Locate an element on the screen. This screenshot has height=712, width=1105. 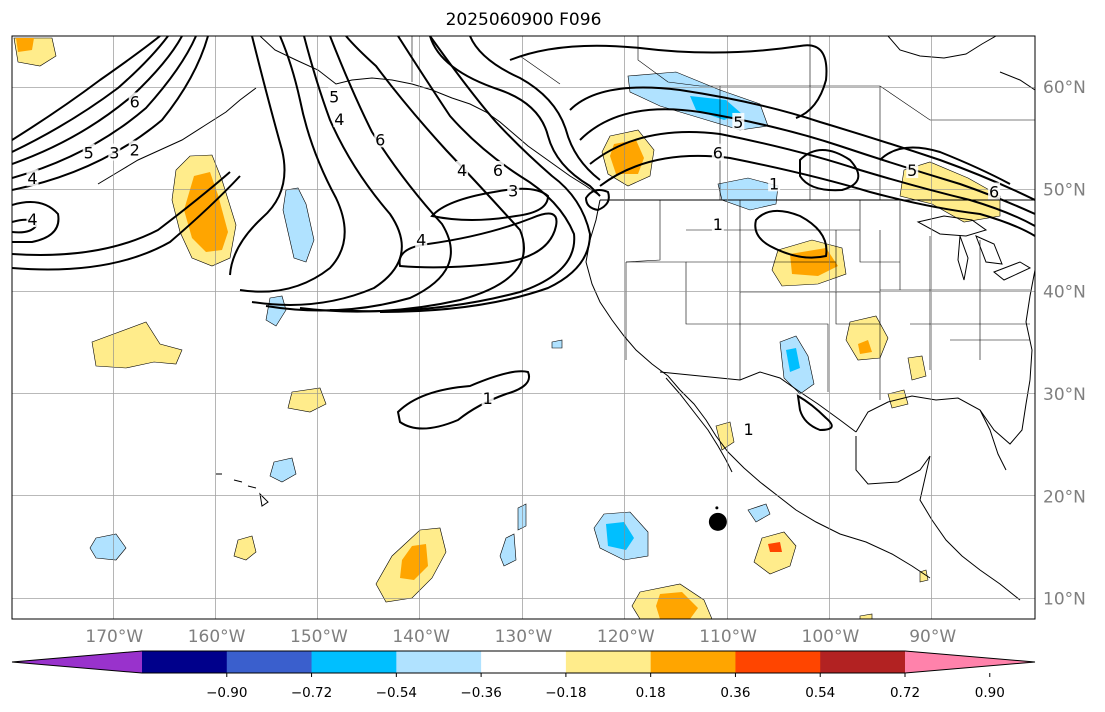
positive-anomaly-sw is located at coordinates (245, 548).